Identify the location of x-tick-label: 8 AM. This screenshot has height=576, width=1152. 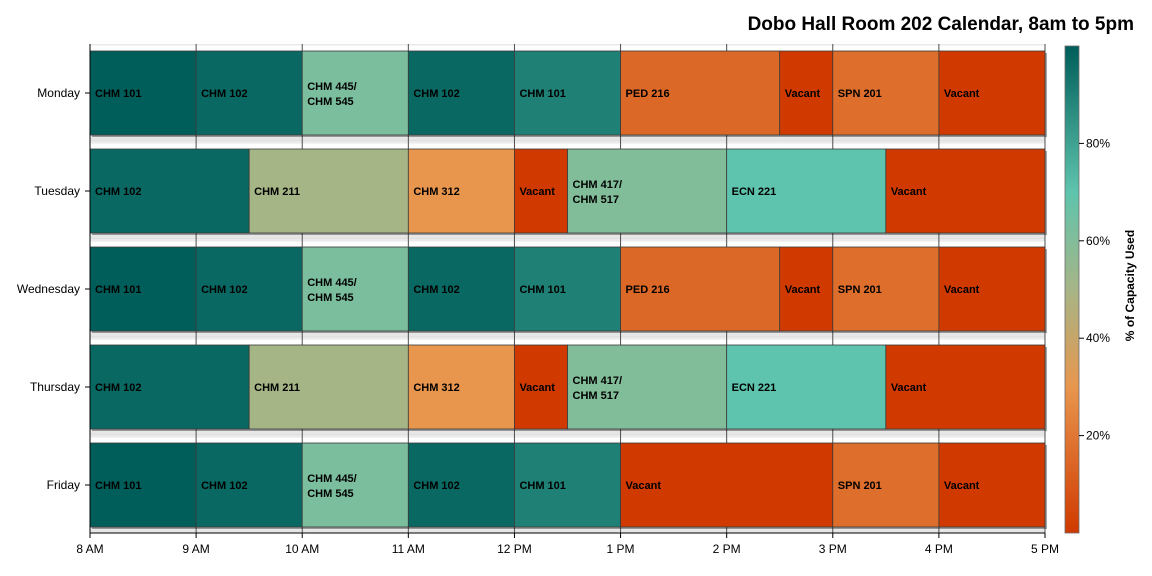
(89, 549).